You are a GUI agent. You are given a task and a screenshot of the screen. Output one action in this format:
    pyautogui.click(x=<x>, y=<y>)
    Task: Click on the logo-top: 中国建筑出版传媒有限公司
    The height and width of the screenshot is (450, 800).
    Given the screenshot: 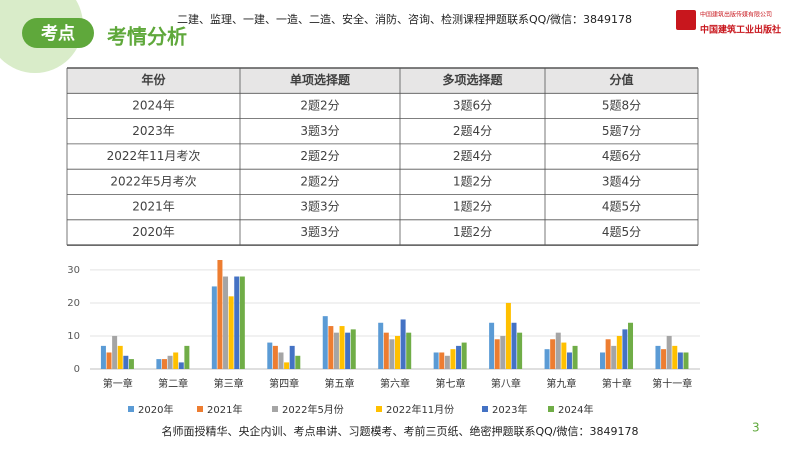 What is the action you would take?
    pyautogui.click(x=736, y=15)
    